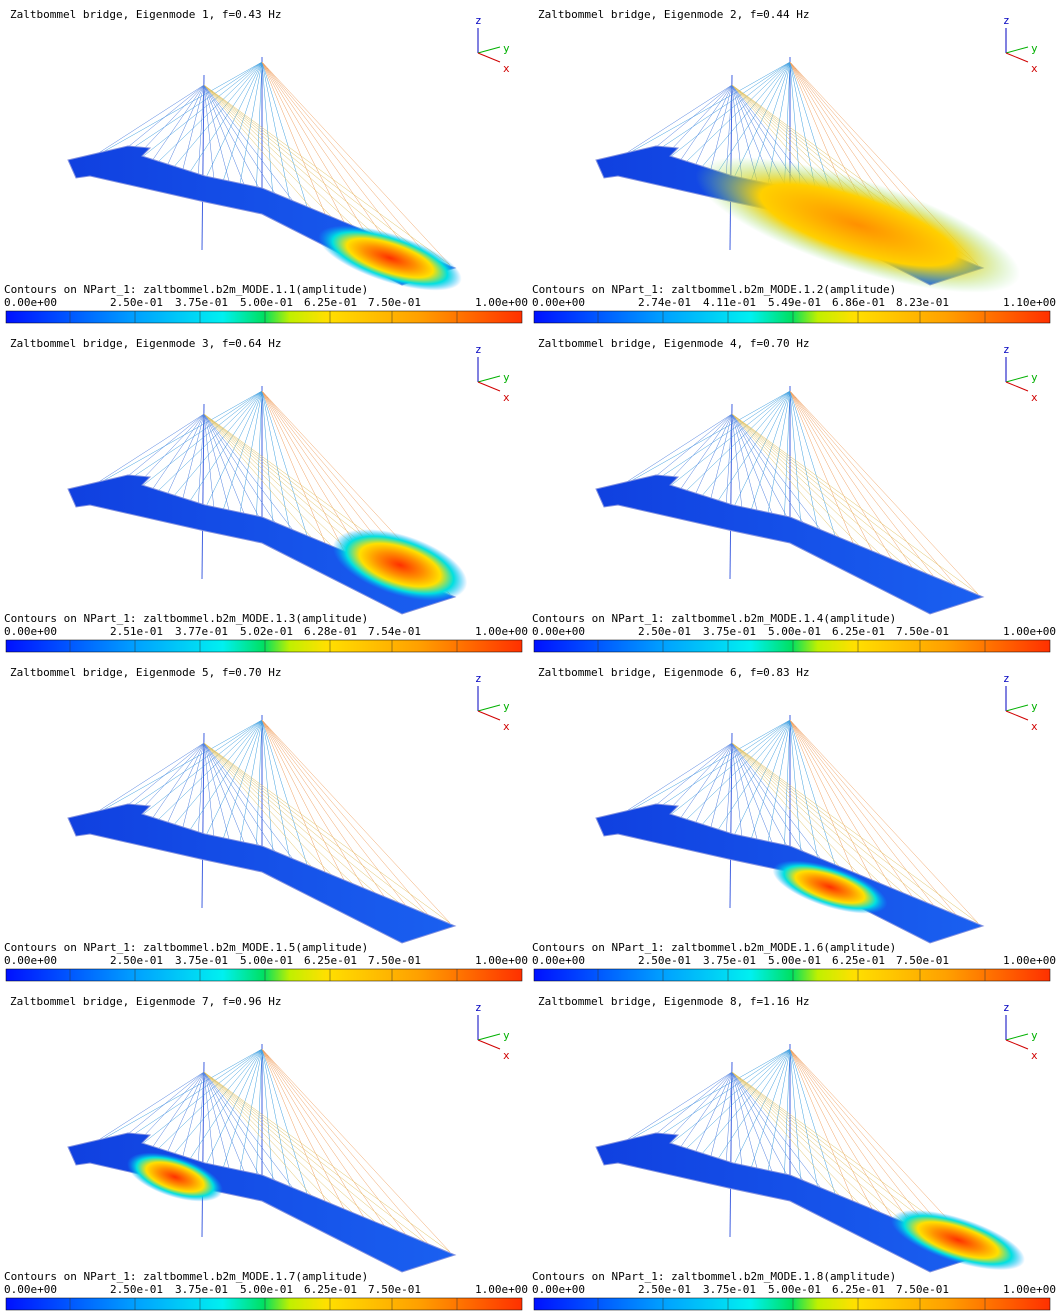 The height and width of the screenshot is (1316, 1056). Describe the element at coordinates (792, 1304) in the screenshot. I see `colorbar` at that location.